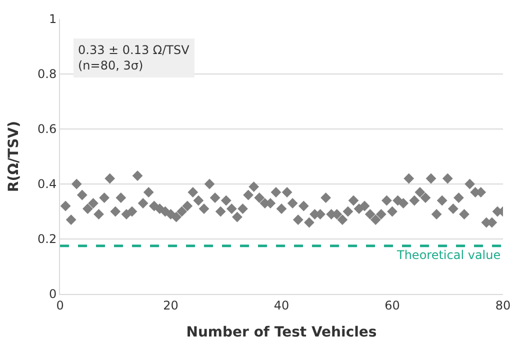 The image size is (523, 354). I want to click on x-tick-label: 40, so click(282, 305).